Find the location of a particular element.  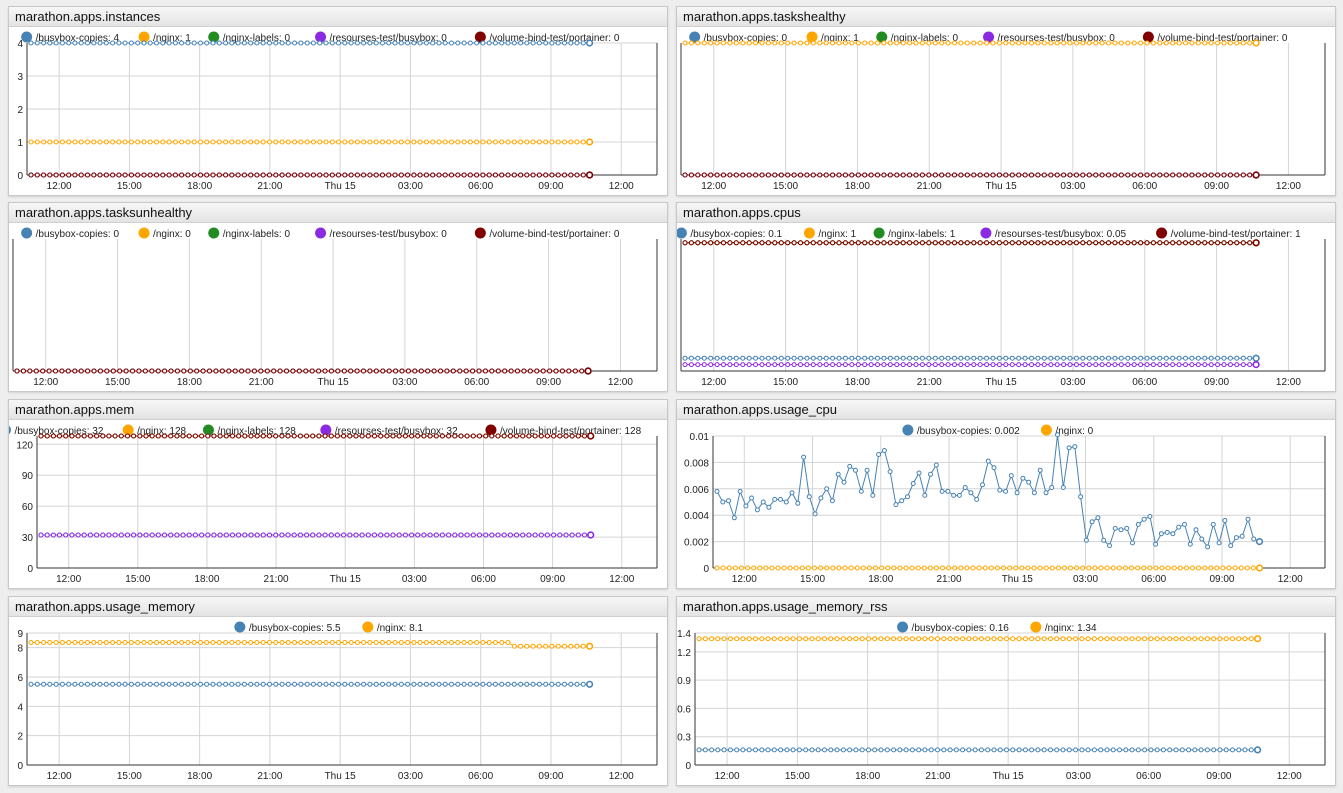

legend-item: /busybox-copies: 0.1 is located at coordinates (730, 234).